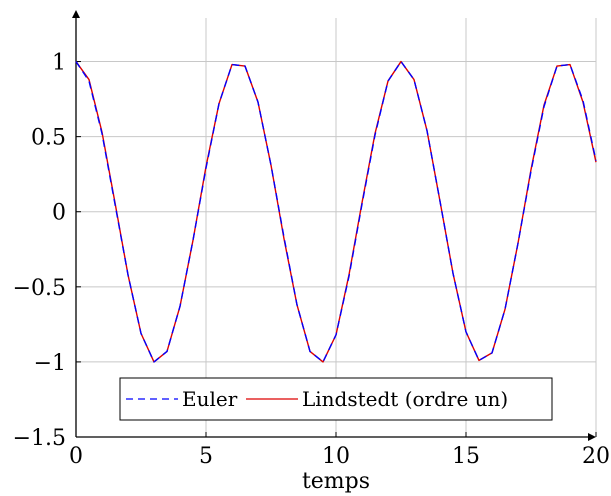 Image resolution: width=611 pixels, height=496 pixels. Describe the element at coordinates (76, 14) in the screenshot. I see `y-axis-arrow` at that location.